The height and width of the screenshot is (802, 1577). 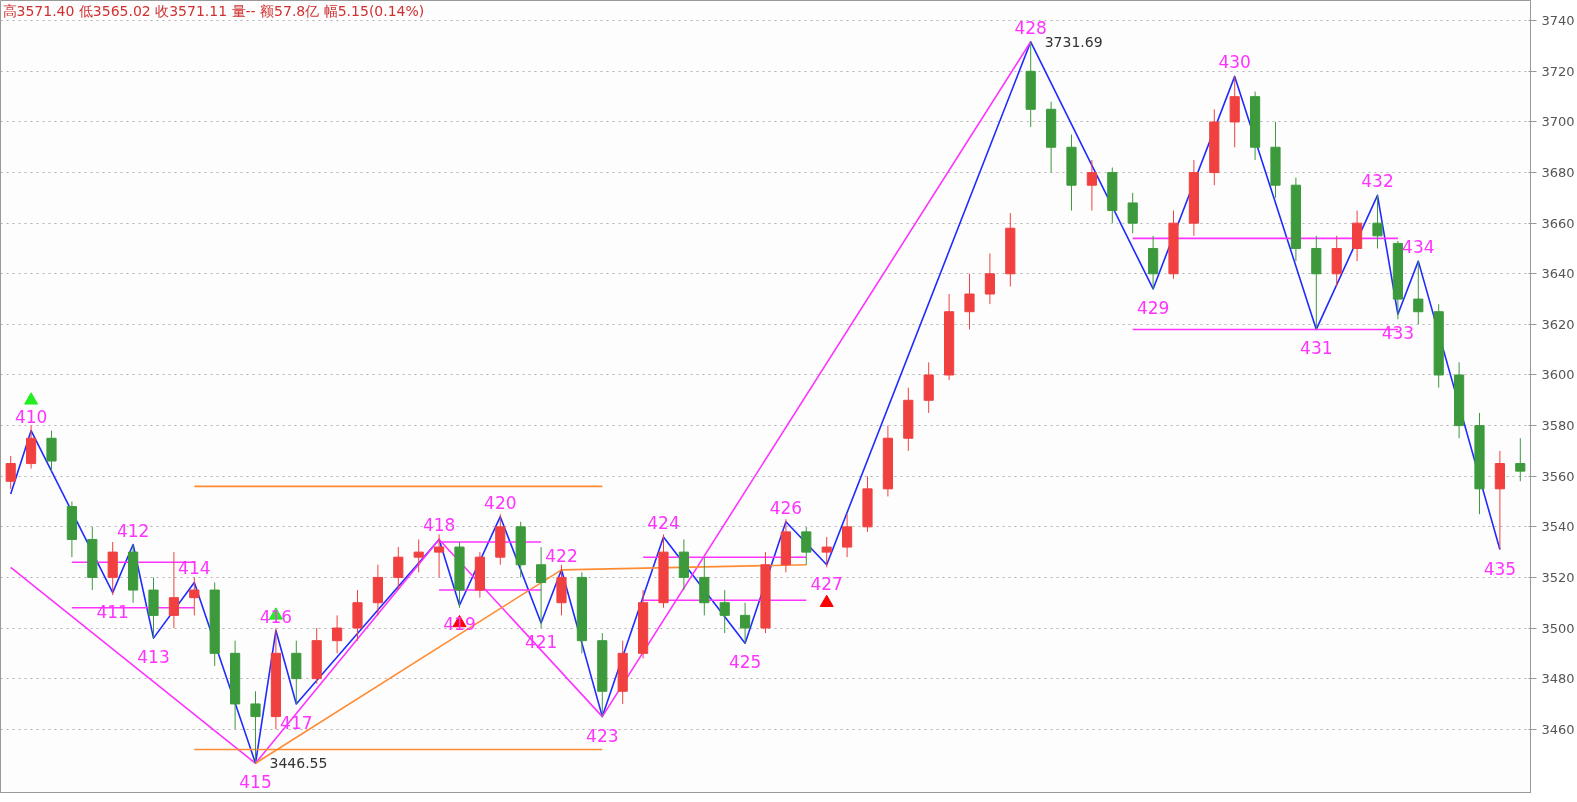 What do you see at coordinates (1558, 122) in the screenshot?
I see `y-tick-label: 3700` at bounding box center [1558, 122].